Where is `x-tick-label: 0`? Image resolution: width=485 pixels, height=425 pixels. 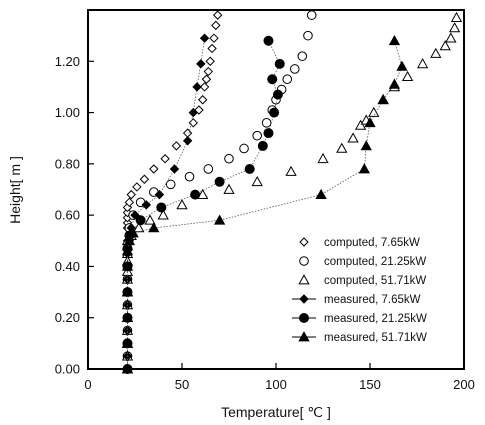
x-tick-label: 0 is located at coordinates (87, 384).